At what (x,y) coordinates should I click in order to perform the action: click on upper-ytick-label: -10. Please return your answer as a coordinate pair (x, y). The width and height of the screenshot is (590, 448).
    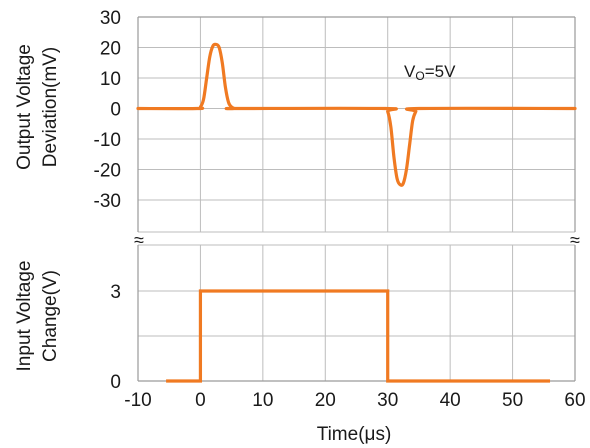
    Looking at the image, I should click on (107, 140).